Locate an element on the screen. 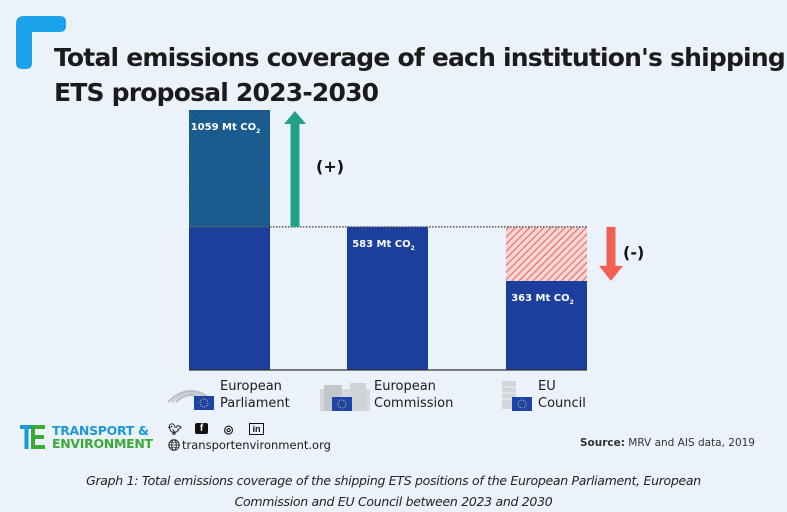  bar-european-commission is located at coordinates (387, 298).